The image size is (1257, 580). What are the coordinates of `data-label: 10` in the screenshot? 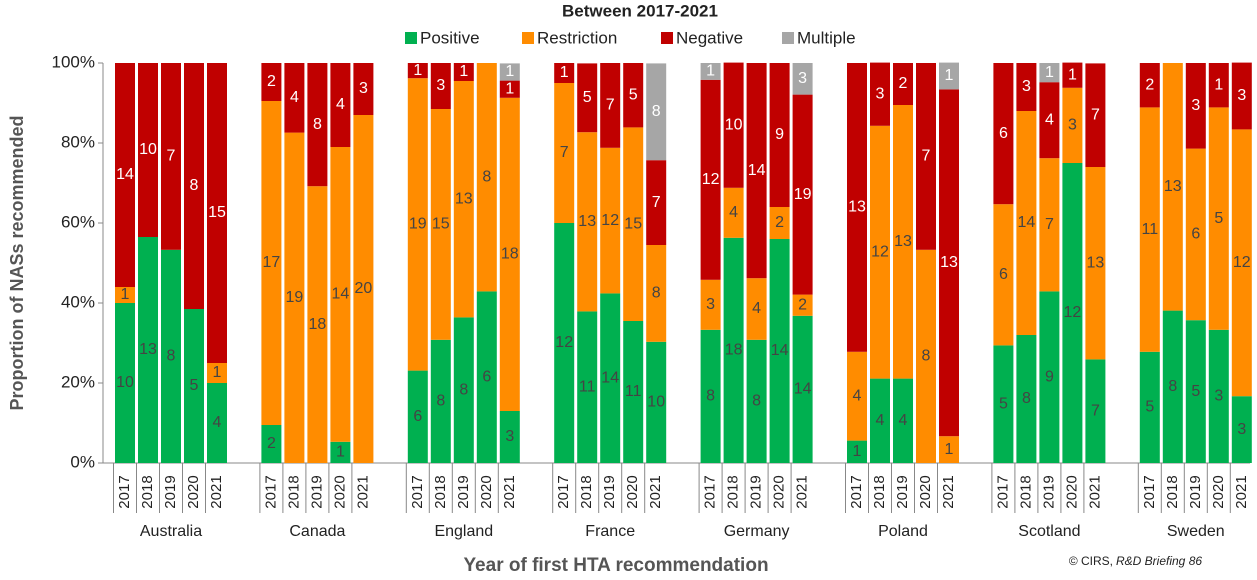 It's located at (148, 149).